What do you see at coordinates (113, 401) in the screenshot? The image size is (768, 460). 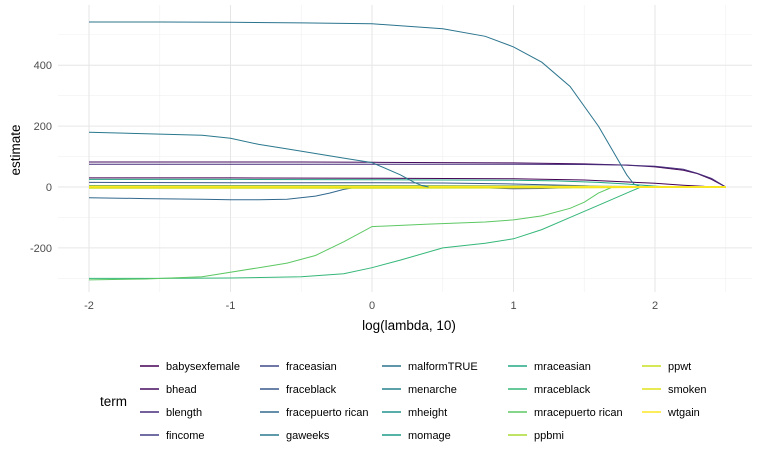 I see `legend-title: term` at bounding box center [113, 401].